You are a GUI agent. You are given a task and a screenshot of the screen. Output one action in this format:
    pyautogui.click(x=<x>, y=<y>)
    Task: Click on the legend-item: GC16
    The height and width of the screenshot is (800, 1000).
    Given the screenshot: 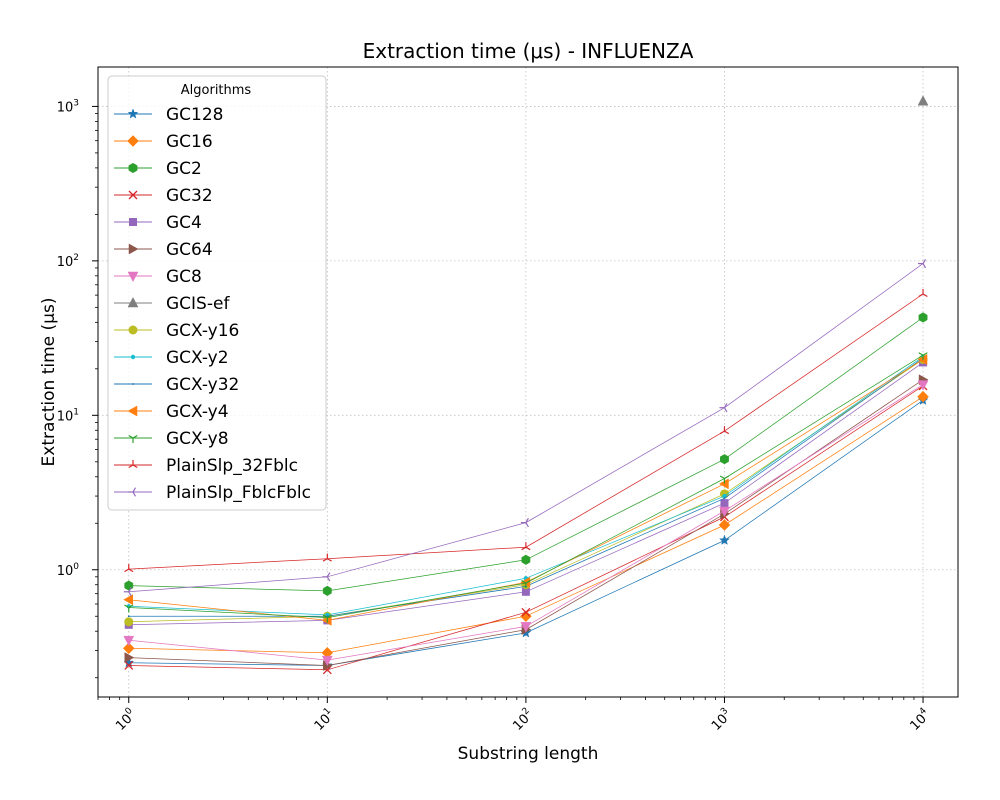 What is the action you would take?
    pyautogui.click(x=163, y=142)
    